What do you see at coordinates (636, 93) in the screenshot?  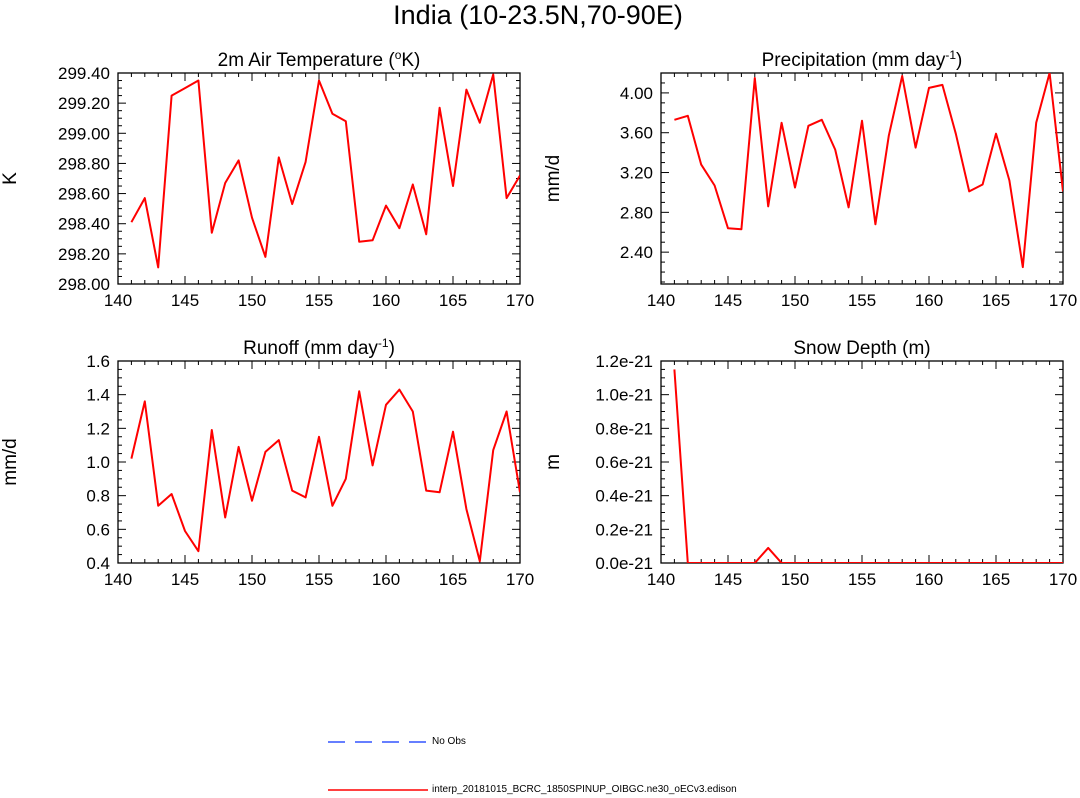 I see `y-tick-label: 4.00` at bounding box center [636, 93].